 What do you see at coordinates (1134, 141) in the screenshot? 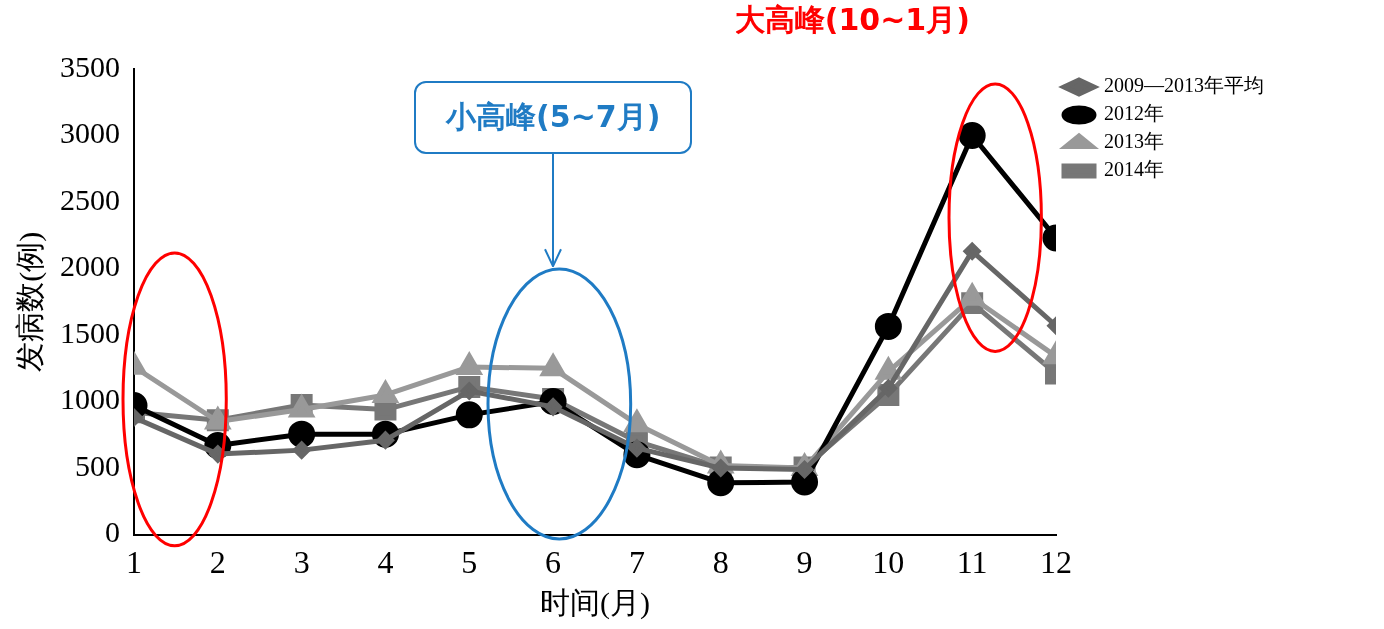
I see `legend-label: 2013年` at bounding box center [1134, 141].